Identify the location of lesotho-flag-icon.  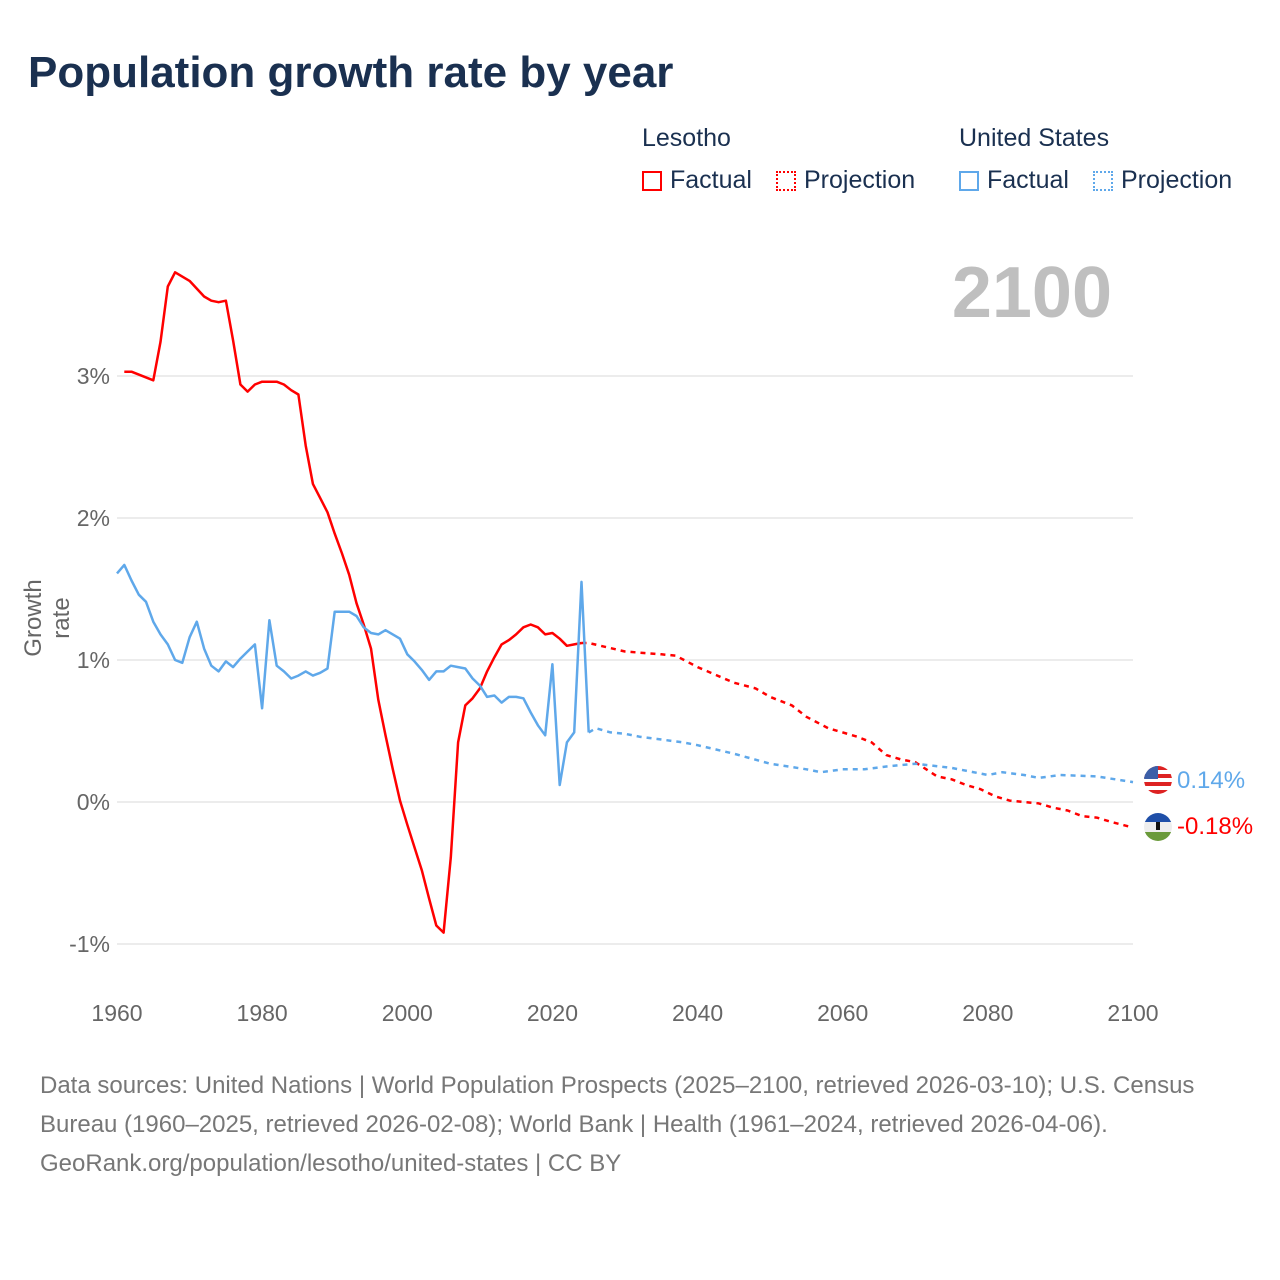
(1158, 827).